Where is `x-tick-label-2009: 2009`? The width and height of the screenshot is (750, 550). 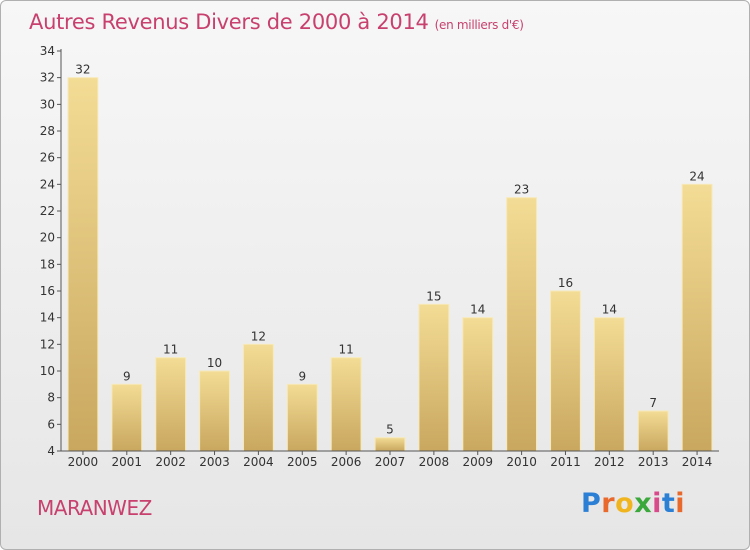 x-tick-label-2009: 2009 is located at coordinates (477, 462).